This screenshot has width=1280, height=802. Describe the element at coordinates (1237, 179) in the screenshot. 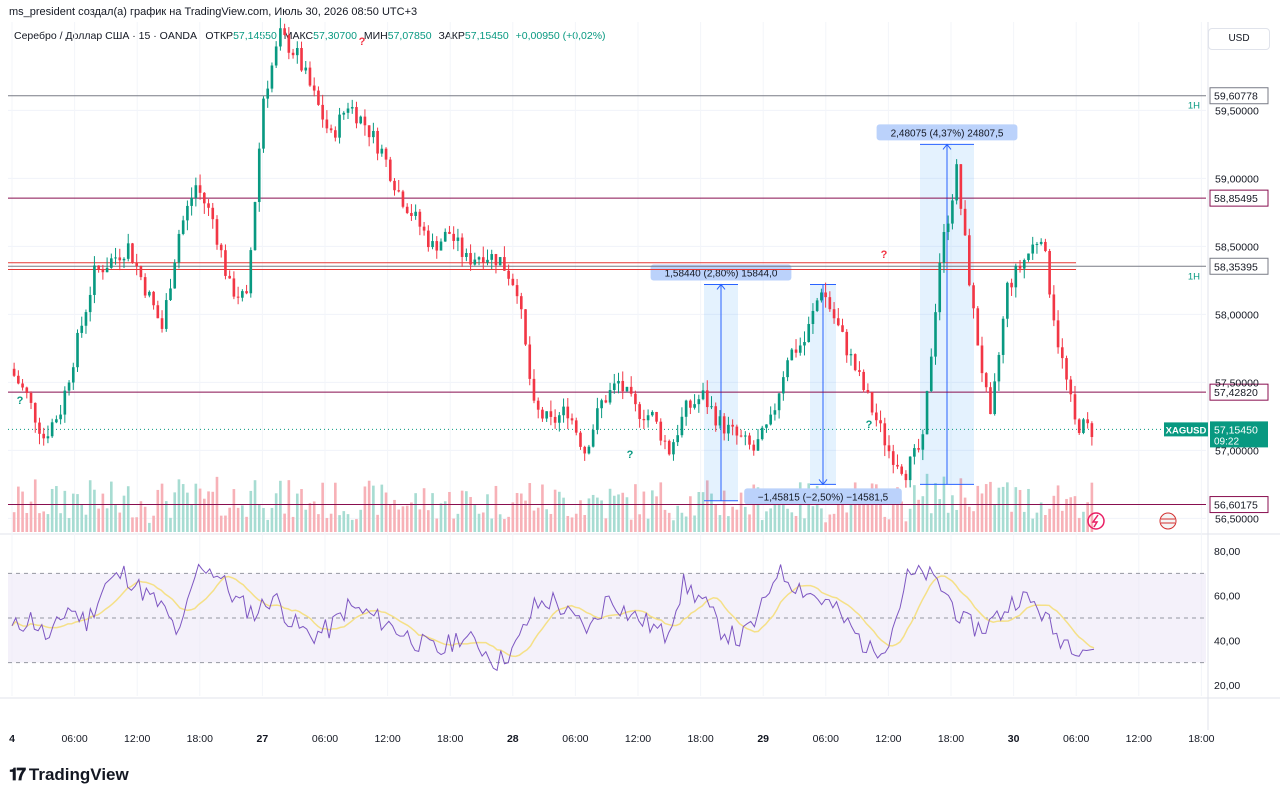

I see `price-tick-label: 59,00000` at that location.